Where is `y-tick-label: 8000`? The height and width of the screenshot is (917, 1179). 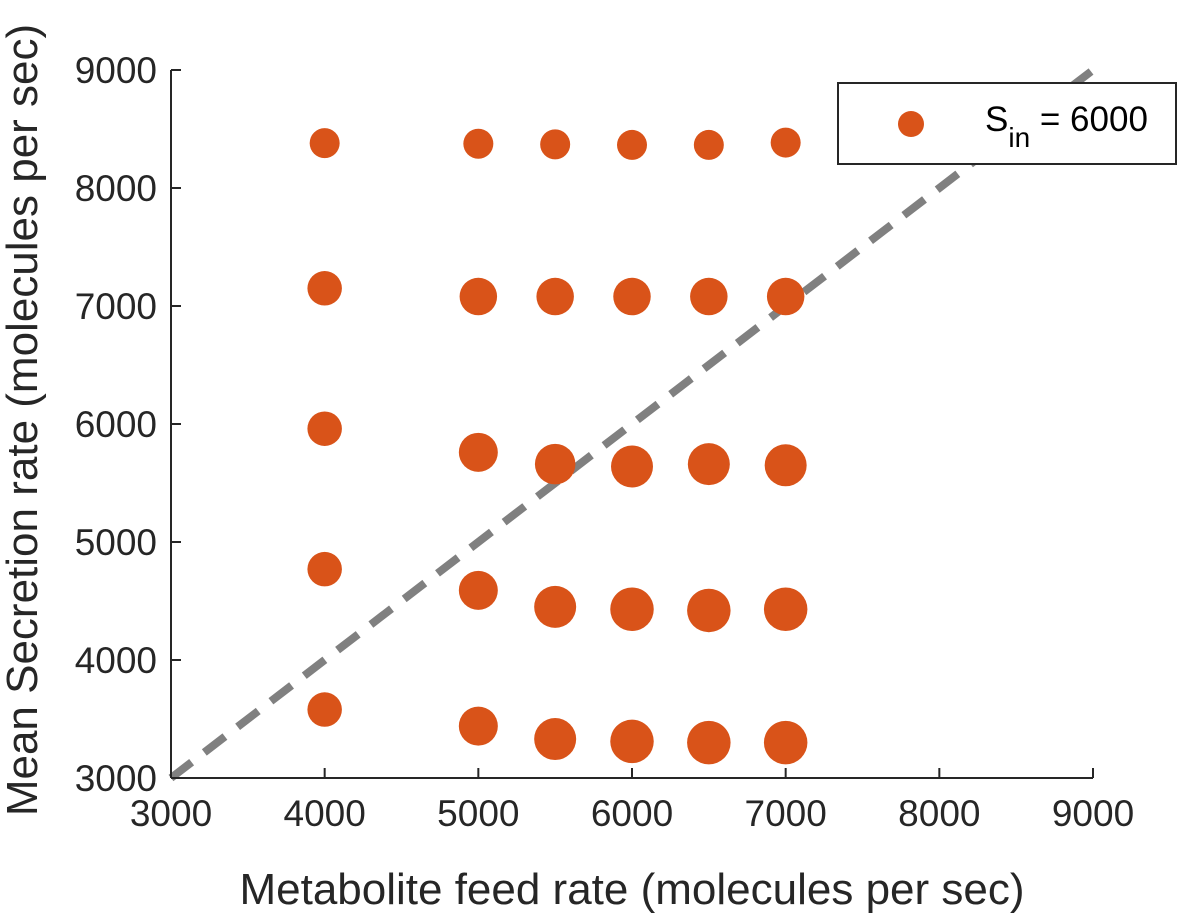 y-tick-label: 8000 is located at coordinates (116, 188).